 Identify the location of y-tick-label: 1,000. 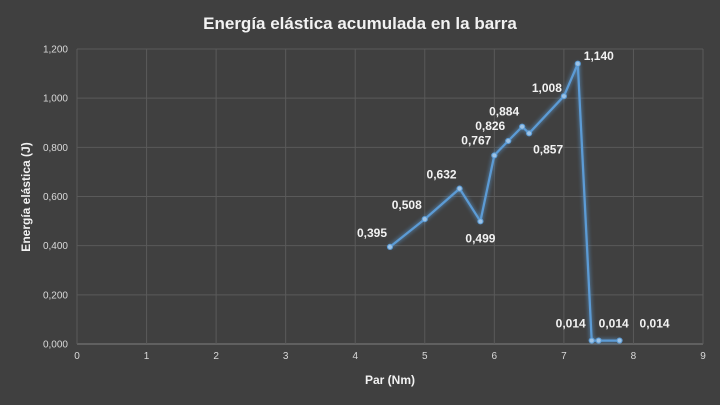
(55, 99).